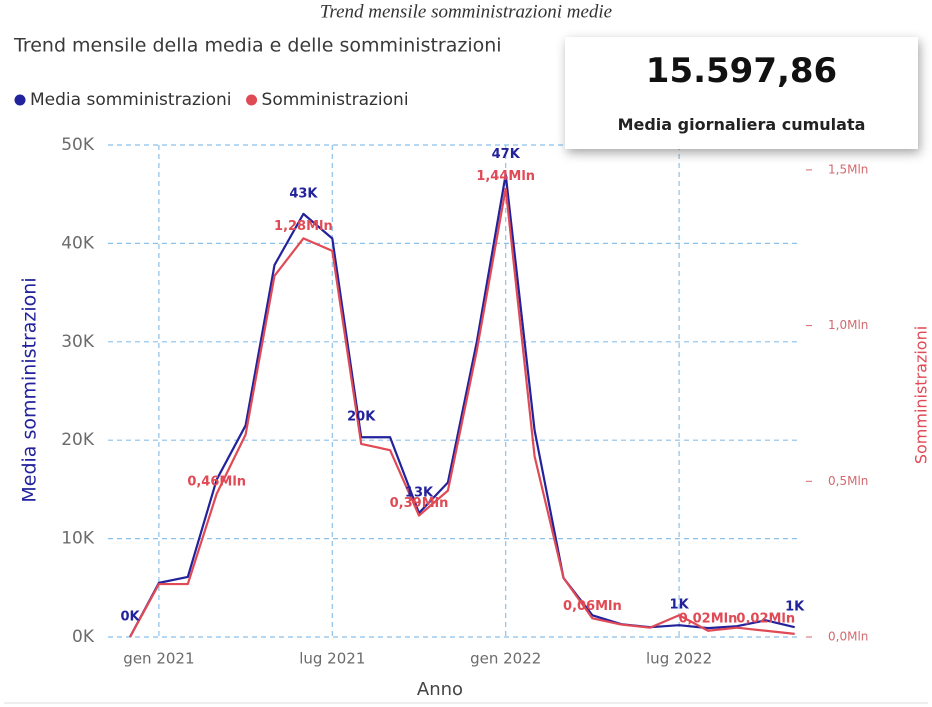  What do you see at coordinates (83, 637) in the screenshot?
I see `y-tick-label: 0K` at bounding box center [83, 637].